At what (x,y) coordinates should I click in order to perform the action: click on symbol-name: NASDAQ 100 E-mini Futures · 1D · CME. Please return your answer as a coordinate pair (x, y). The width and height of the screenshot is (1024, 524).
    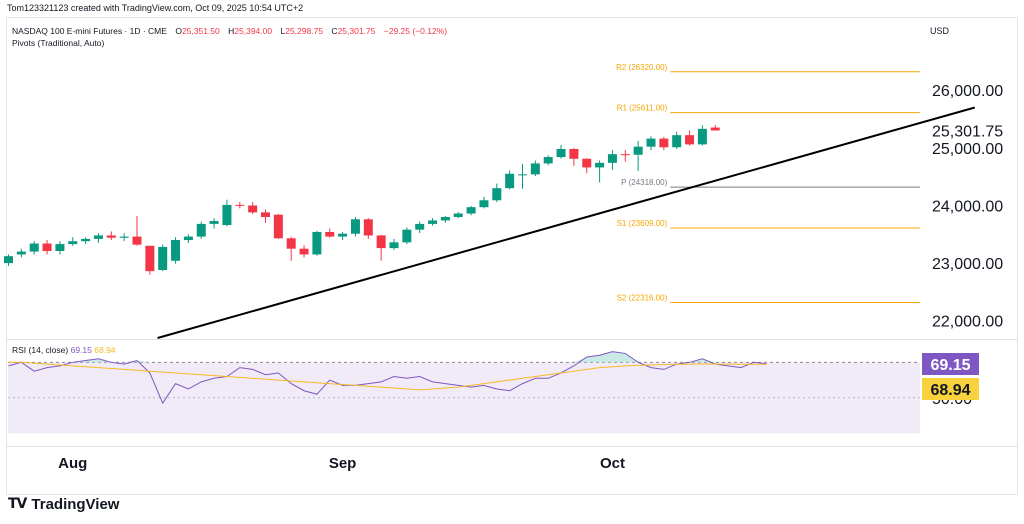
    Looking at the image, I should click on (89, 31).